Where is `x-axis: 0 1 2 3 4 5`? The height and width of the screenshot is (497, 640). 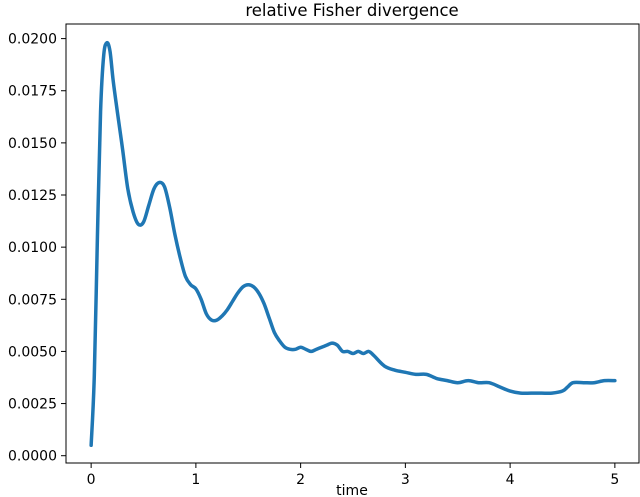
x-axis: 0 1 2 3 4 5 is located at coordinates (353, 475).